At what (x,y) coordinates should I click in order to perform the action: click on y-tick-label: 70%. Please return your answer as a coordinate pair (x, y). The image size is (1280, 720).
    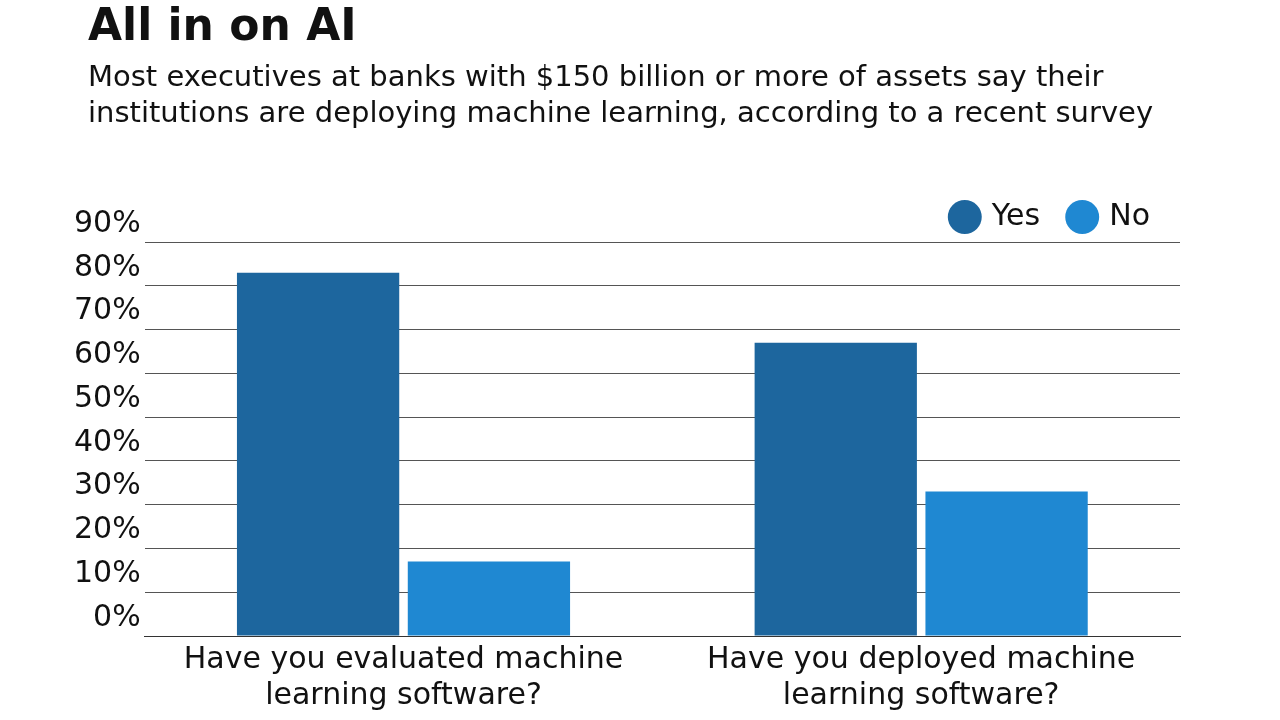
    Looking at the image, I should click on (107, 309).